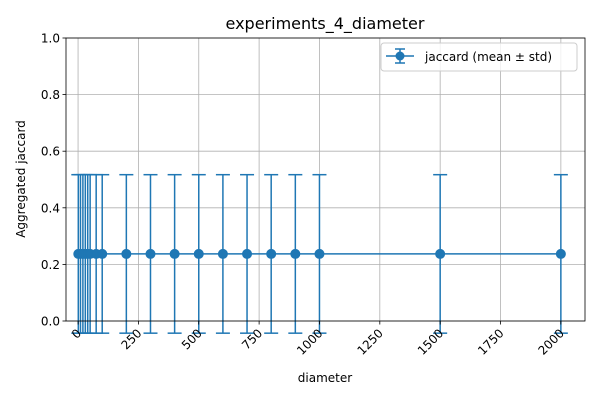 This screenshot has width=600, height=404. I want to click on legend: jaccard (mean ± std), so click(479, 57).